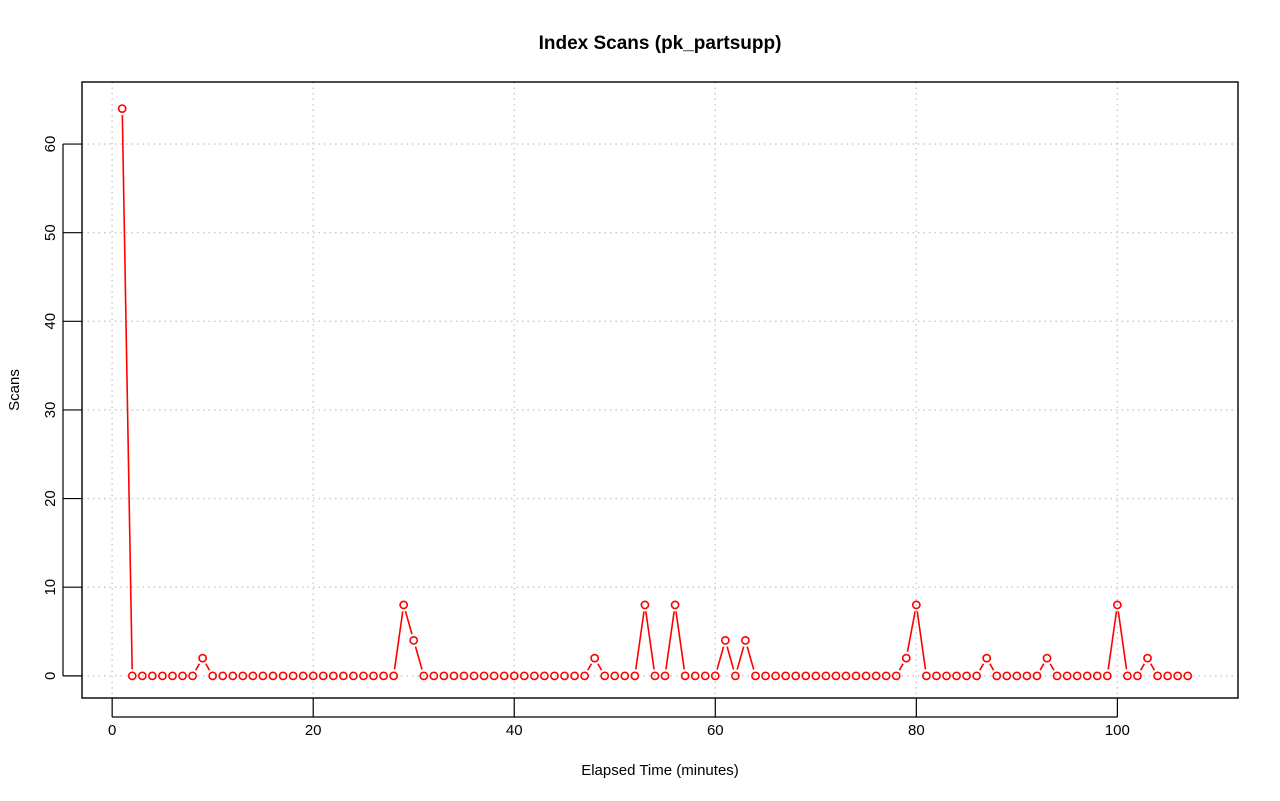  What do you see at coordinates (14, 390) in the screenshot?
I see `y-axis-label: Scans` at bounding box center [14, 390].